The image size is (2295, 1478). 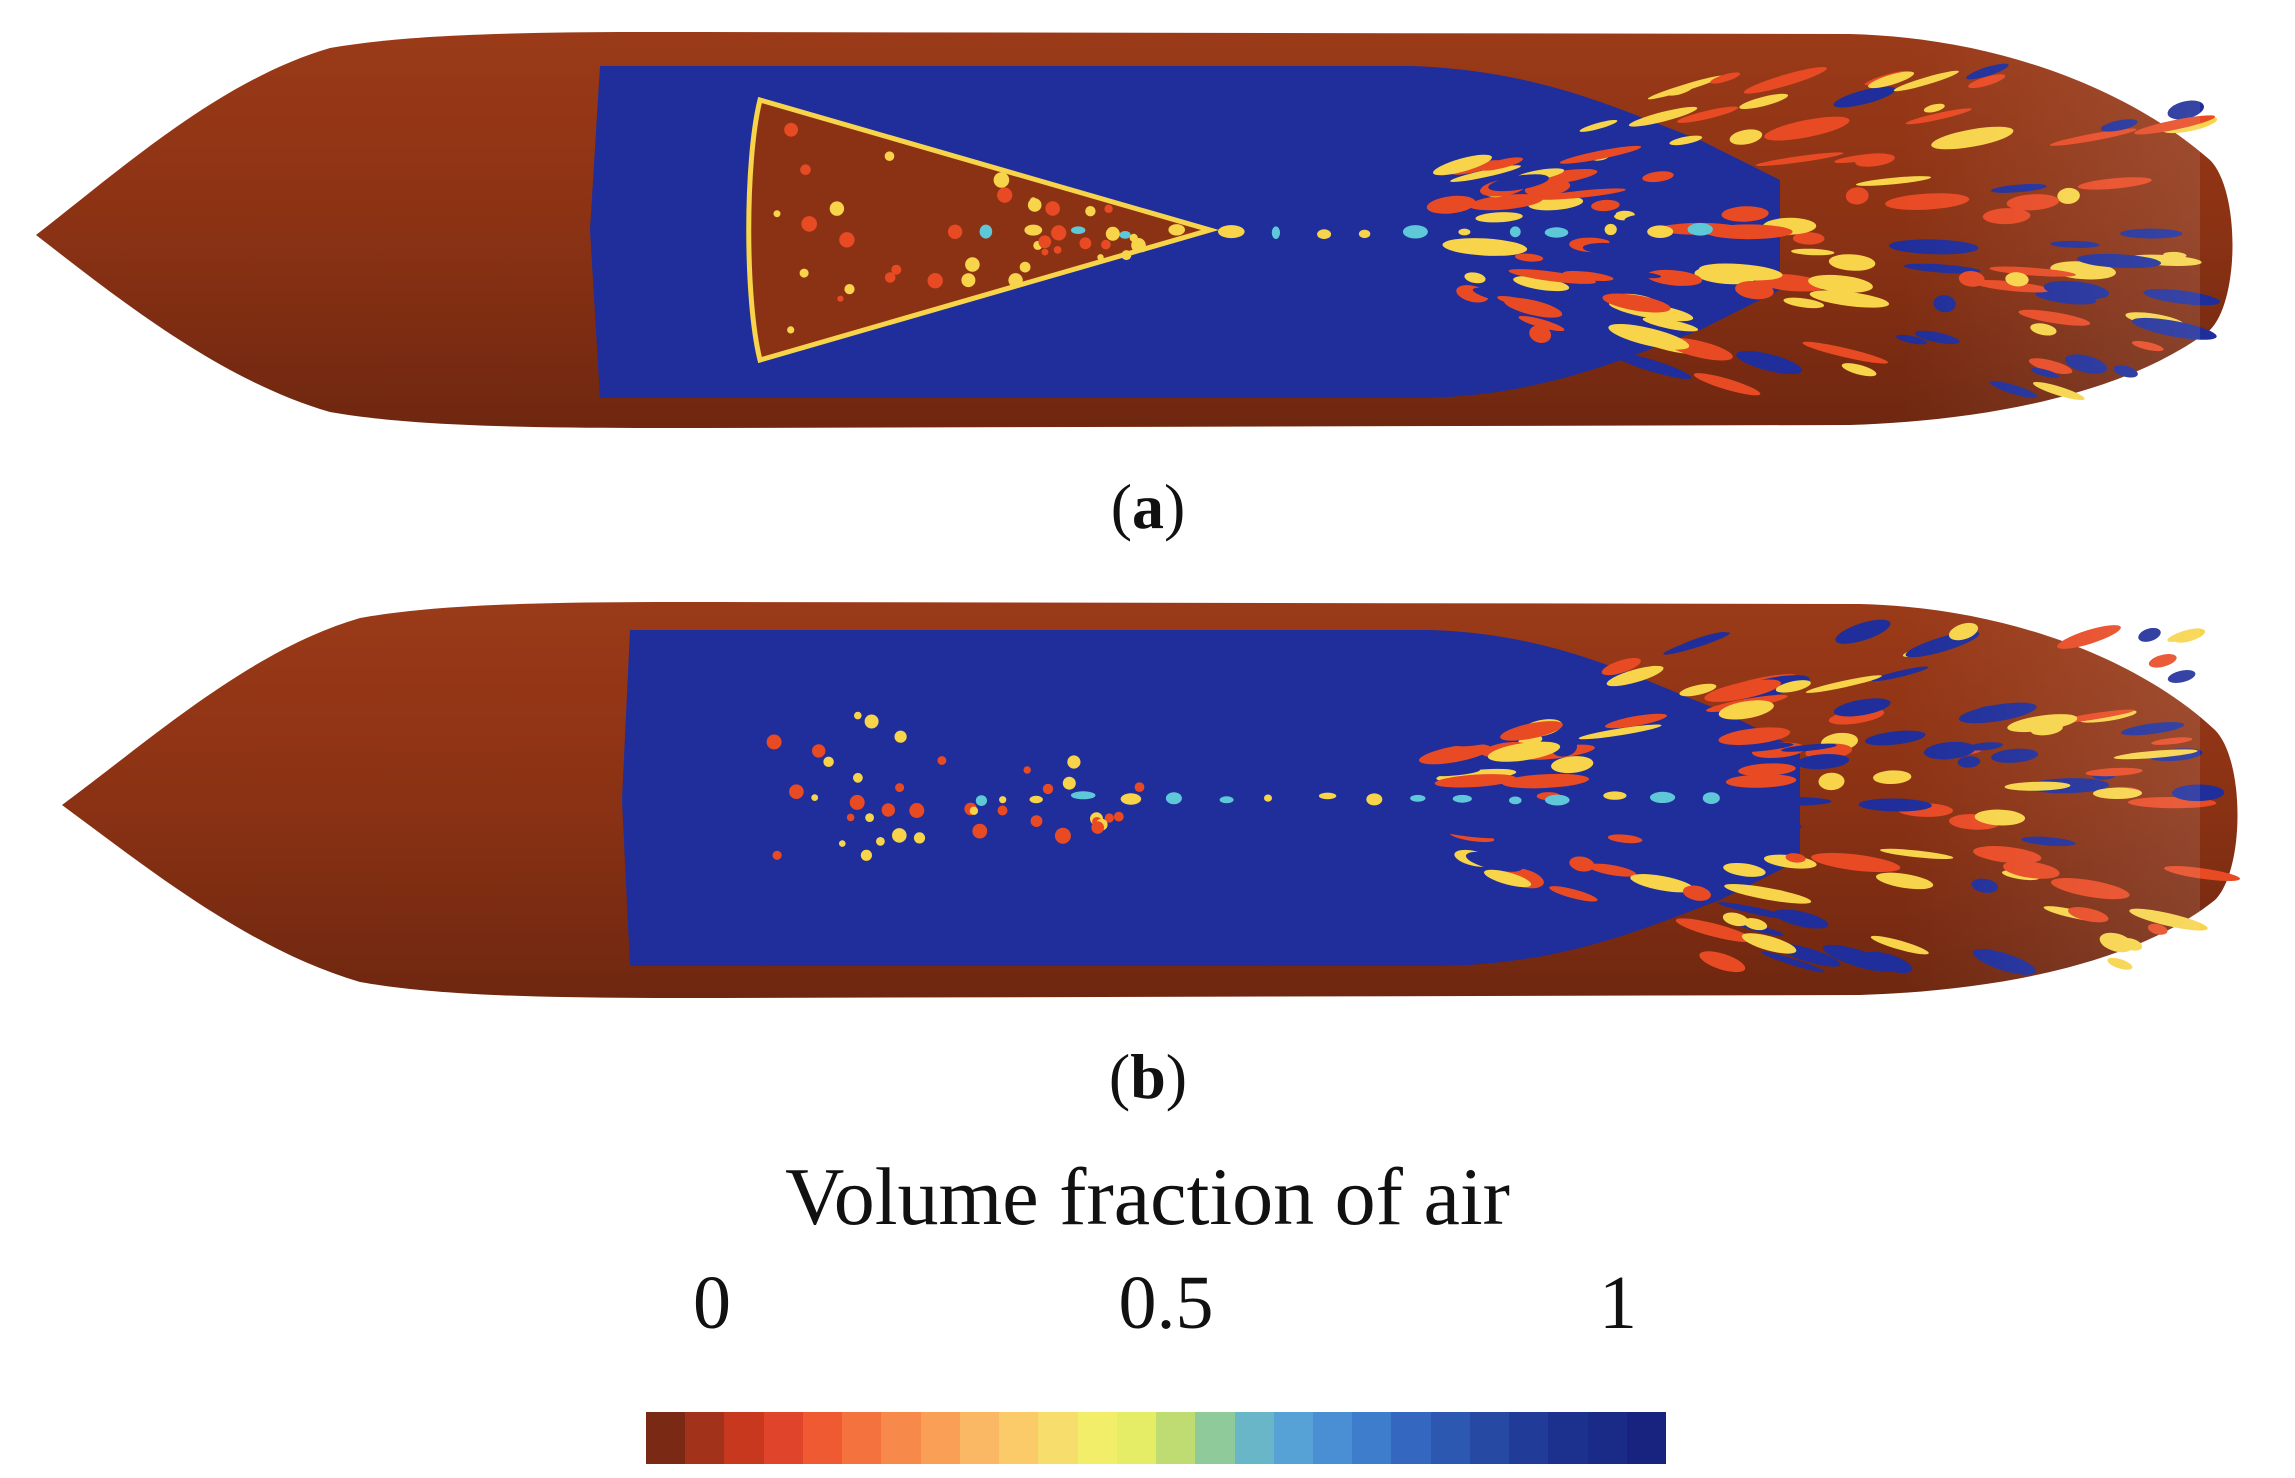 What do you see at coordinates (1148, 506) in the screenshot?
I see `caption-a: (a)` at bounding box center [1148, 506].